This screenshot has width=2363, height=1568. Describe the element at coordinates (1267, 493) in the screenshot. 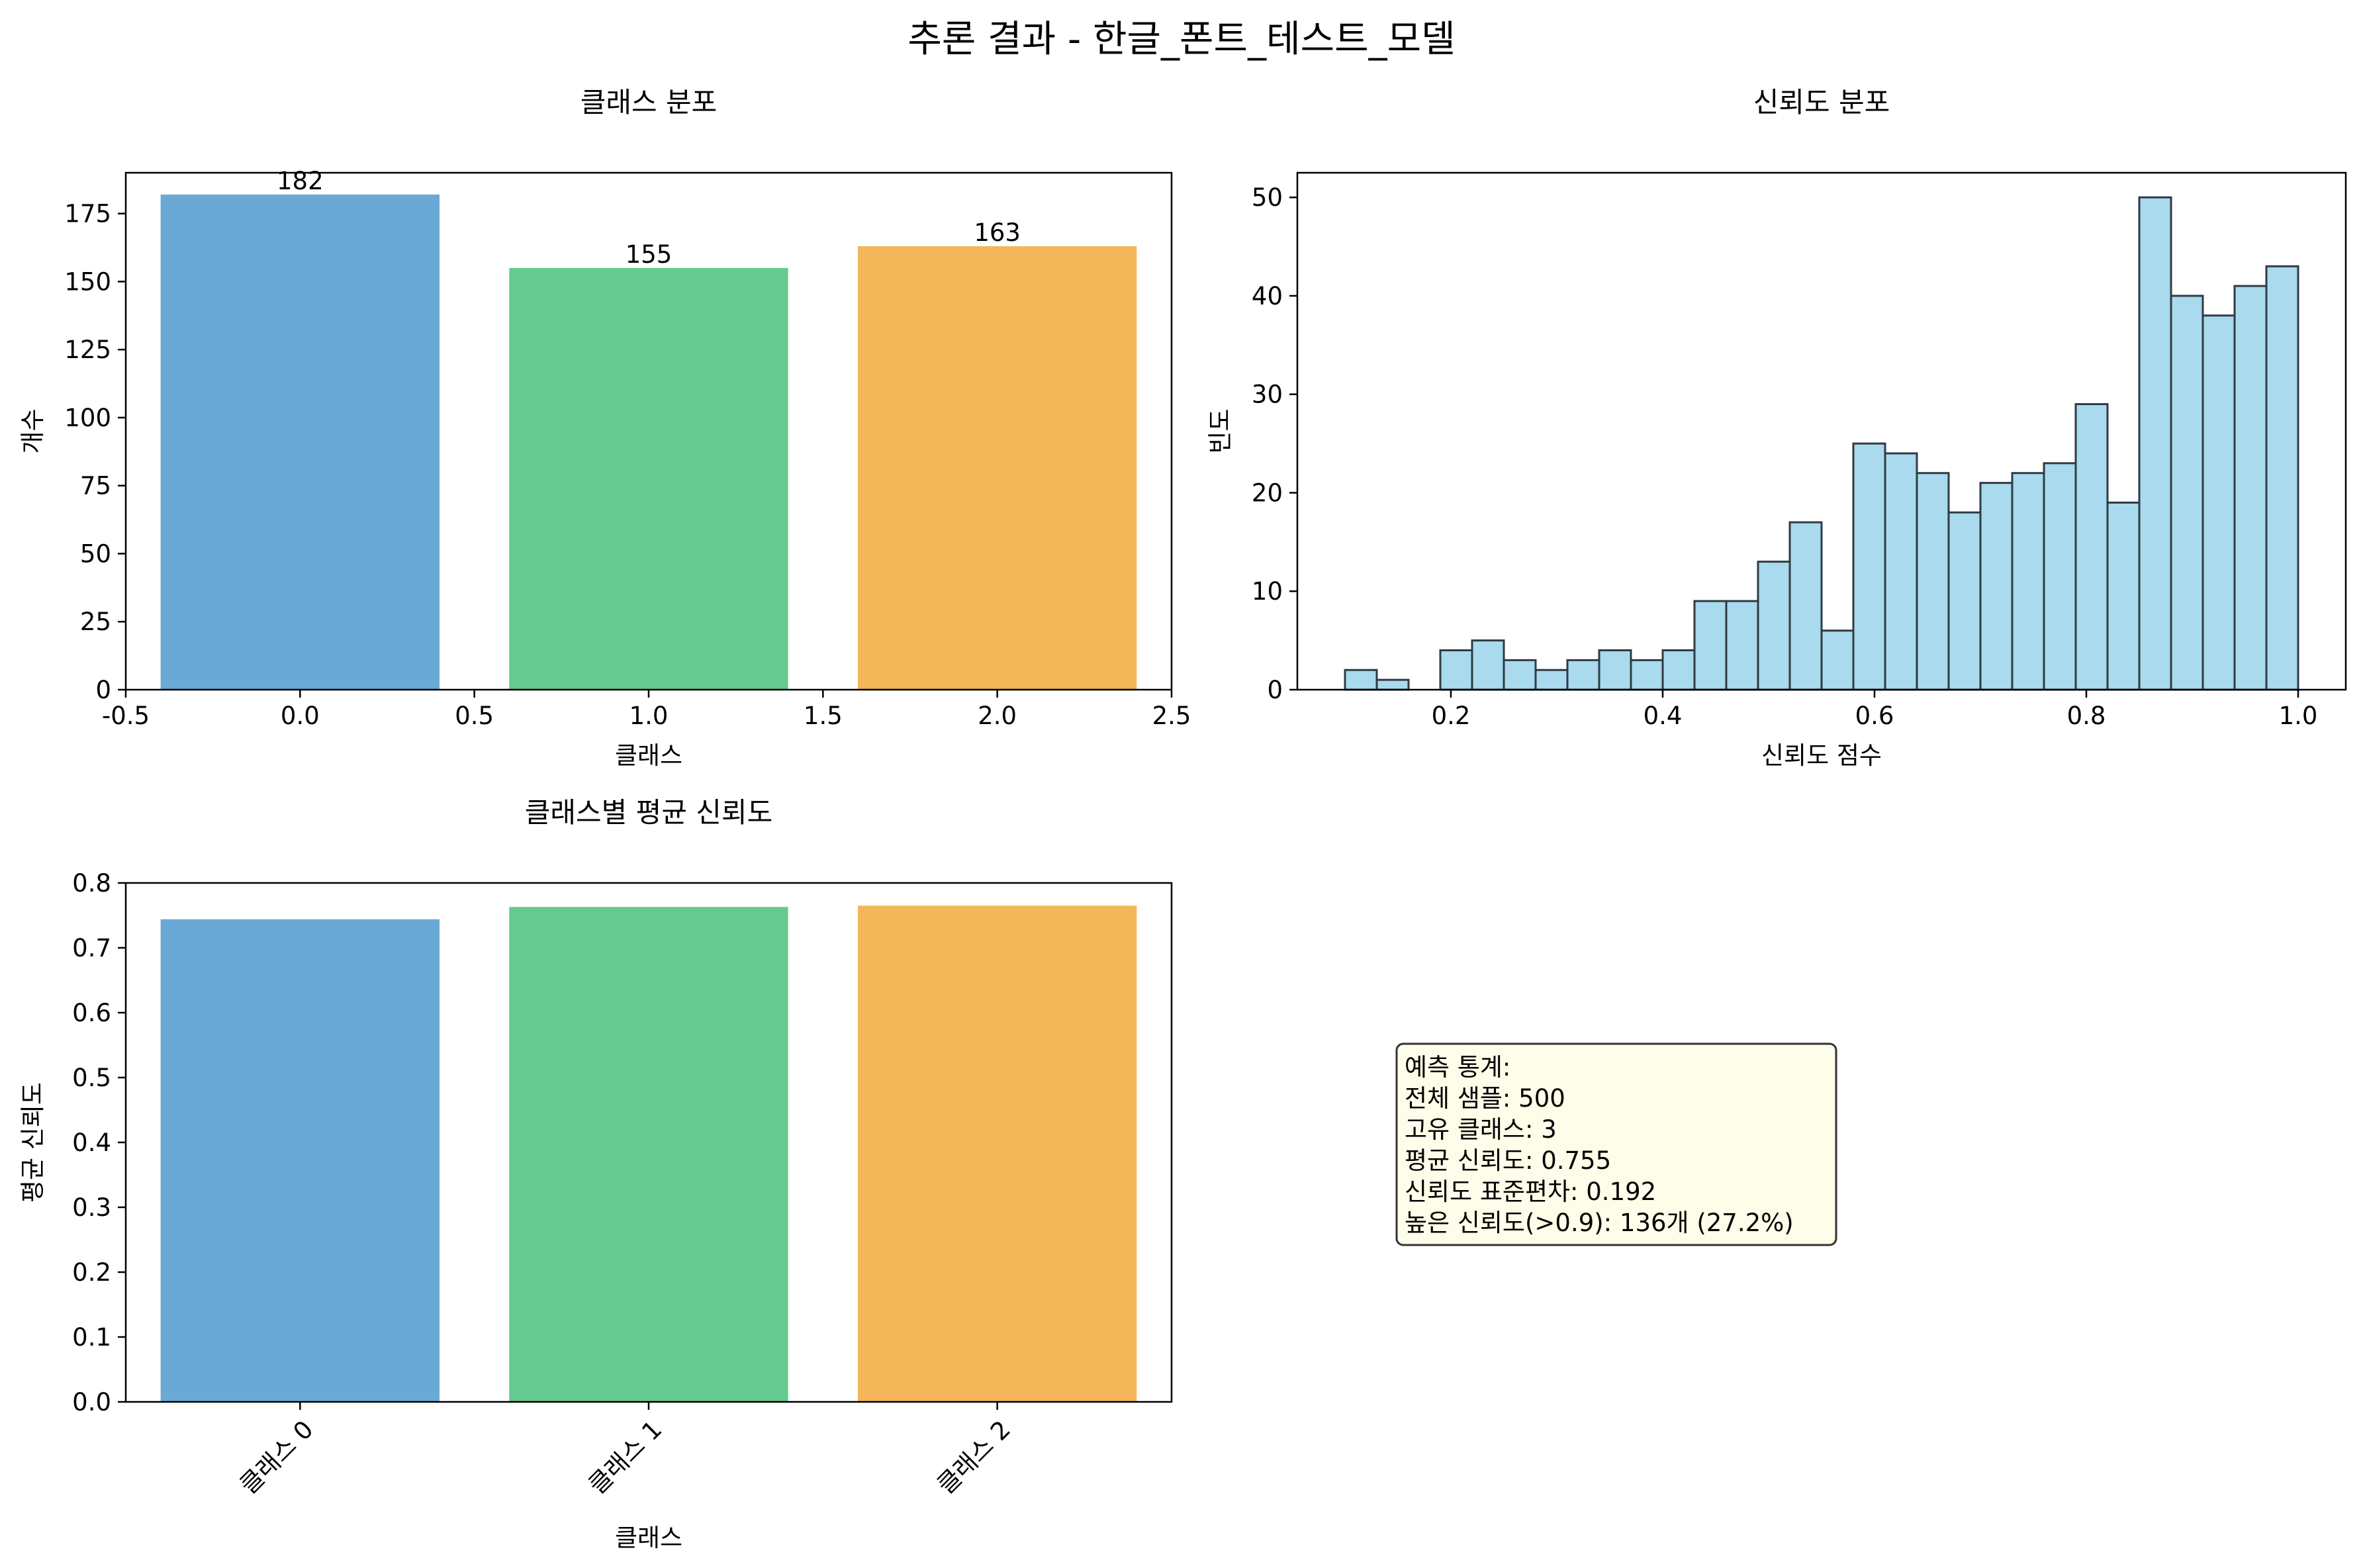

I see `y-tick-label: 20` at that location.